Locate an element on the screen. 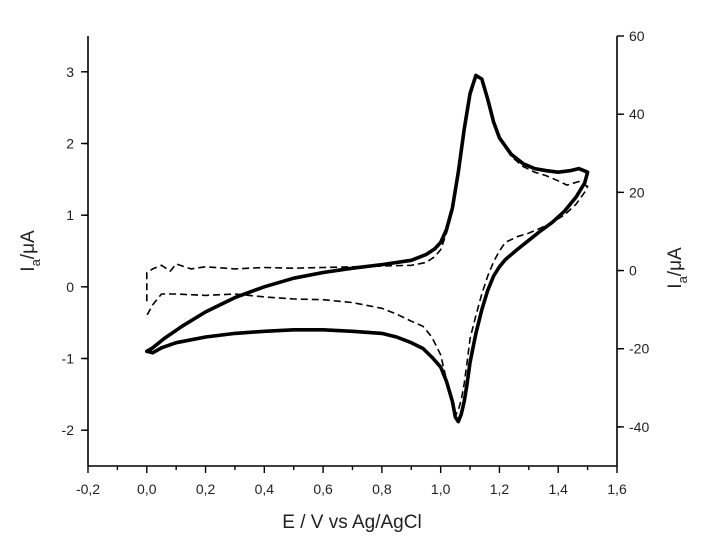 This screenshot has height=545, width=701. x-tick-label: 1,2 is located at coordinates (500, 489).